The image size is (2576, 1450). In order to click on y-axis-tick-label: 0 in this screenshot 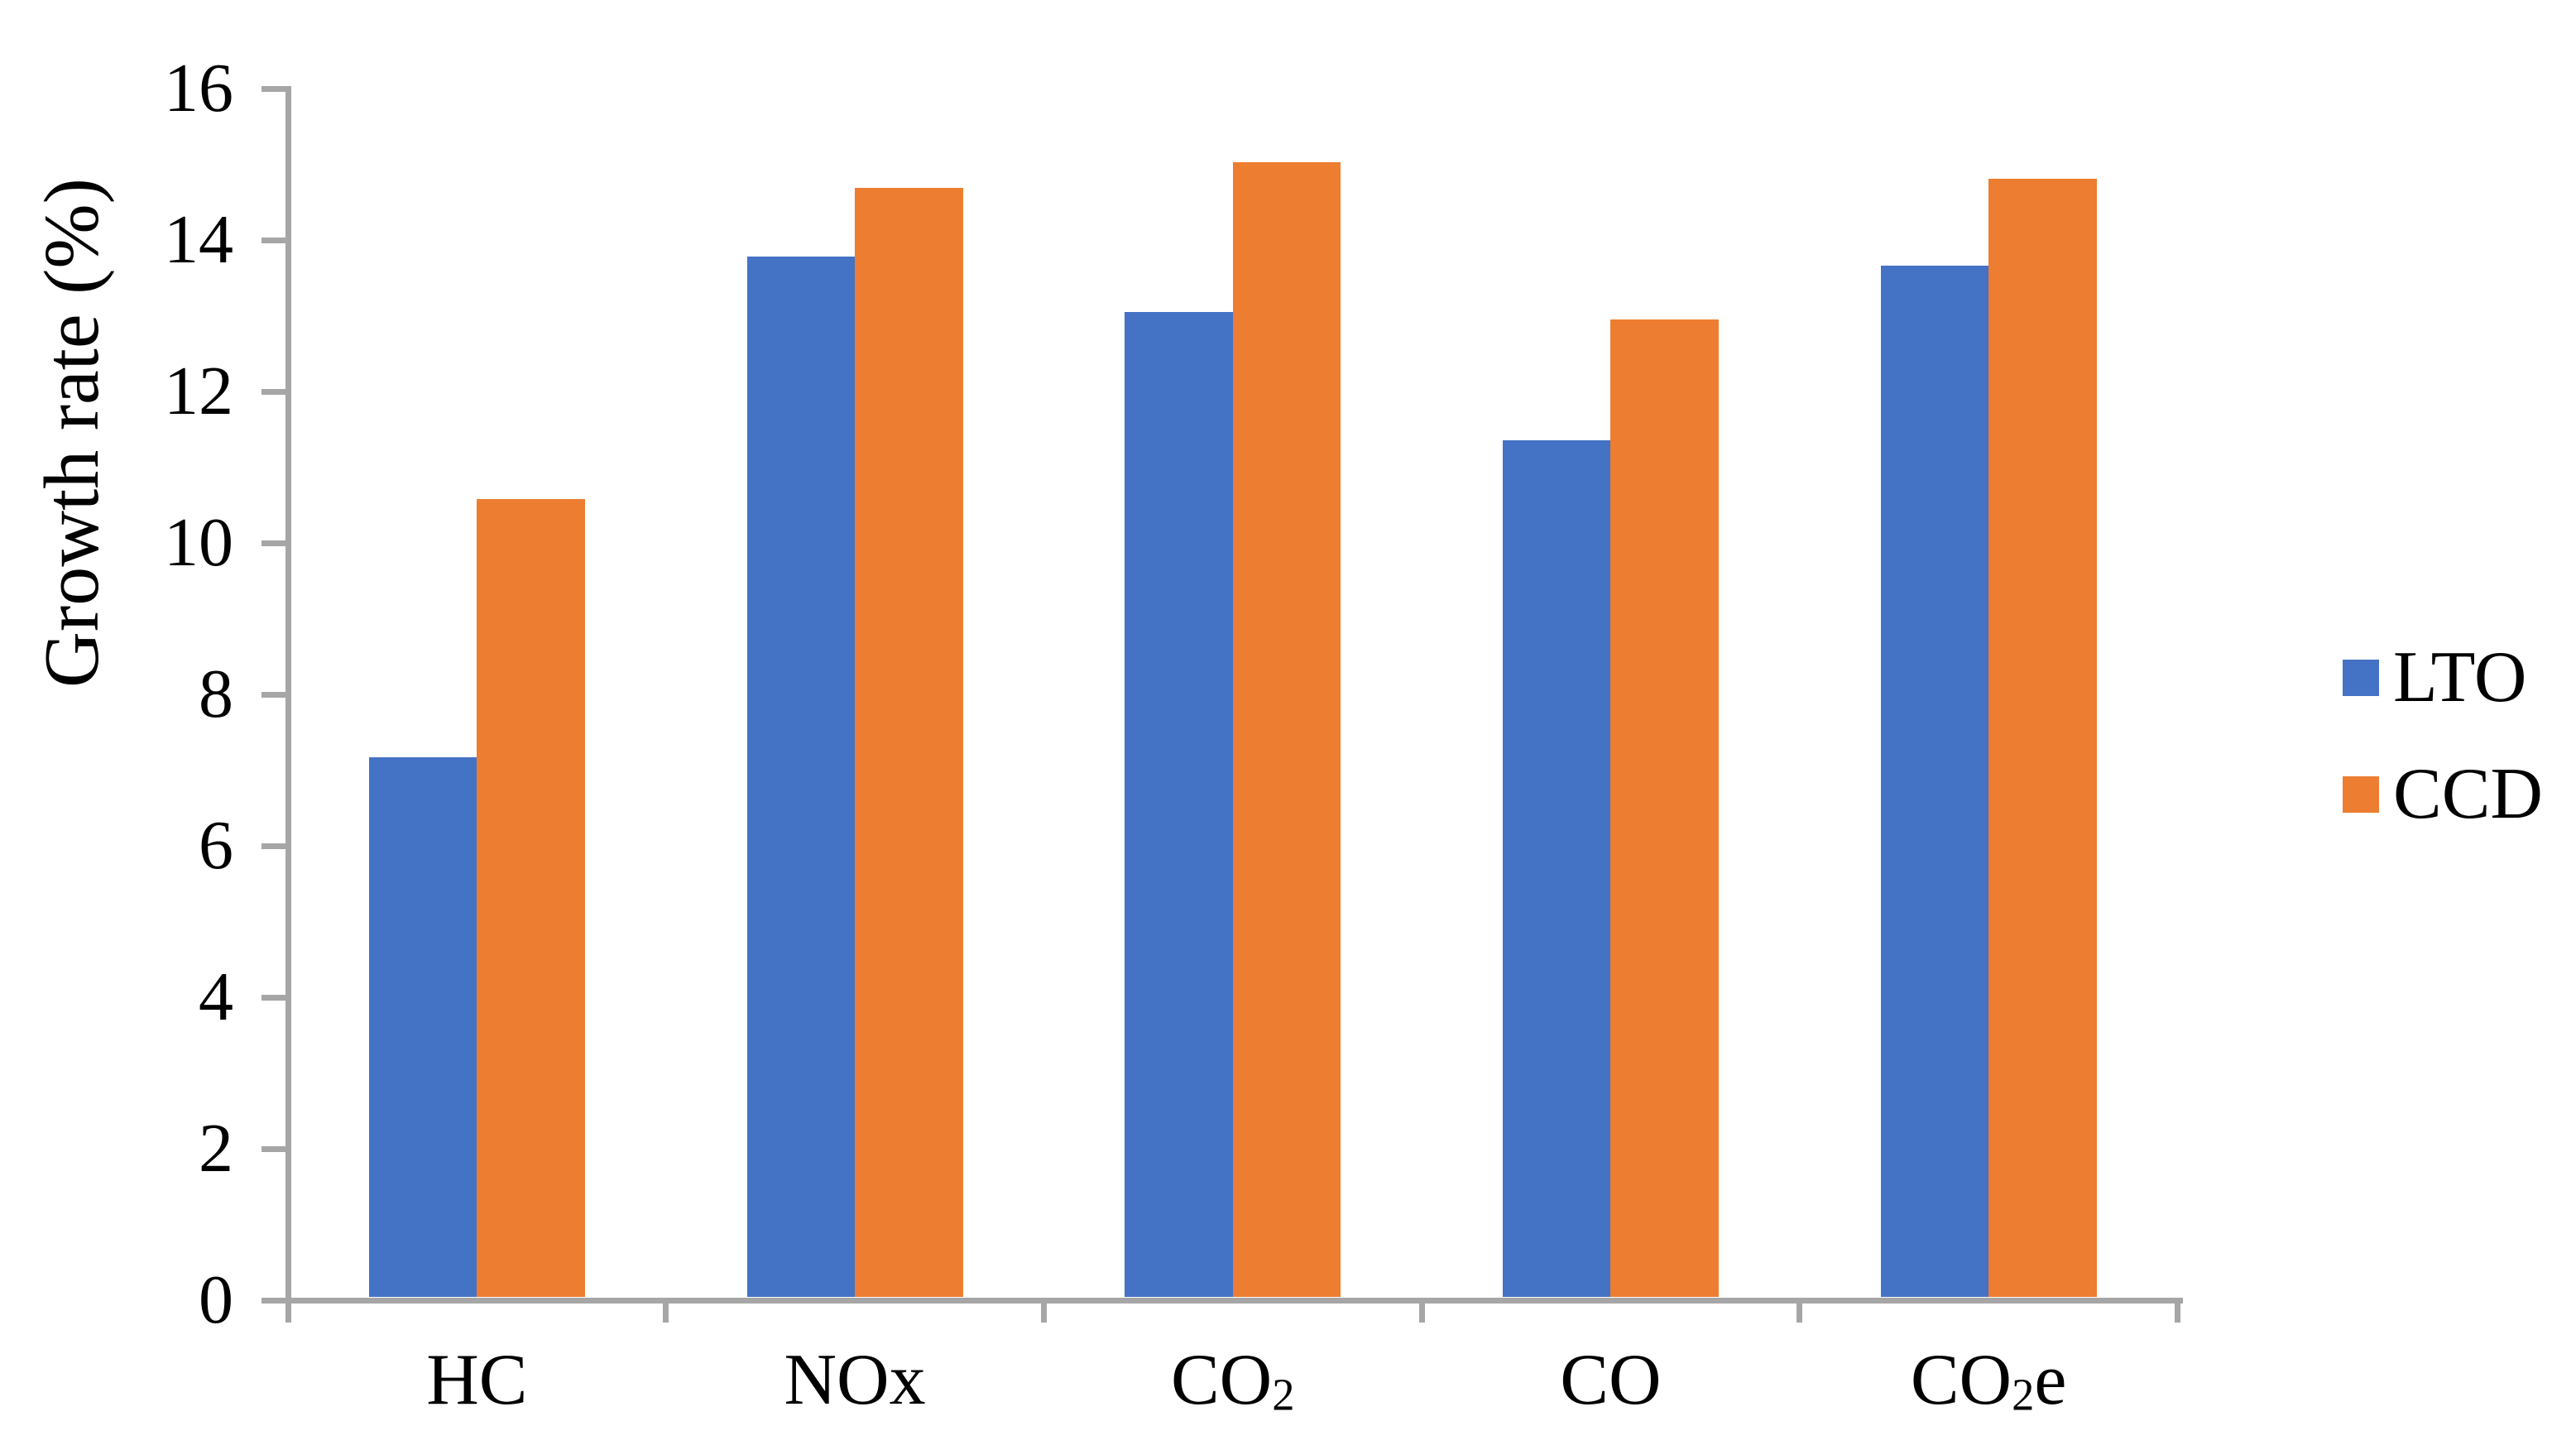, I will do `click(216, 1300)`.